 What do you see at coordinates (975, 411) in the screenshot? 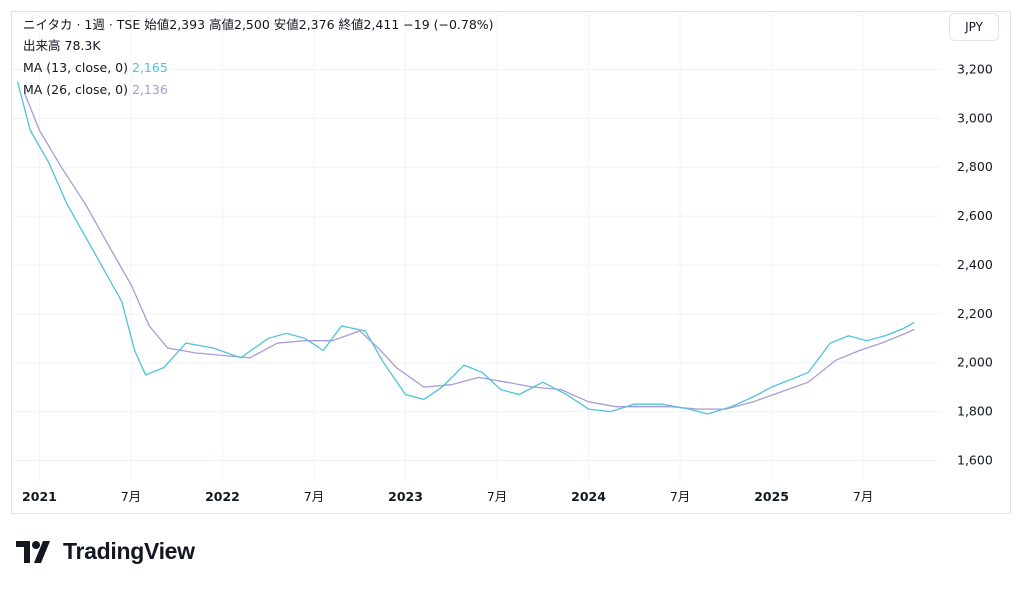
I see `y-tick-label: 1,800` at bounding box center [975, 411].